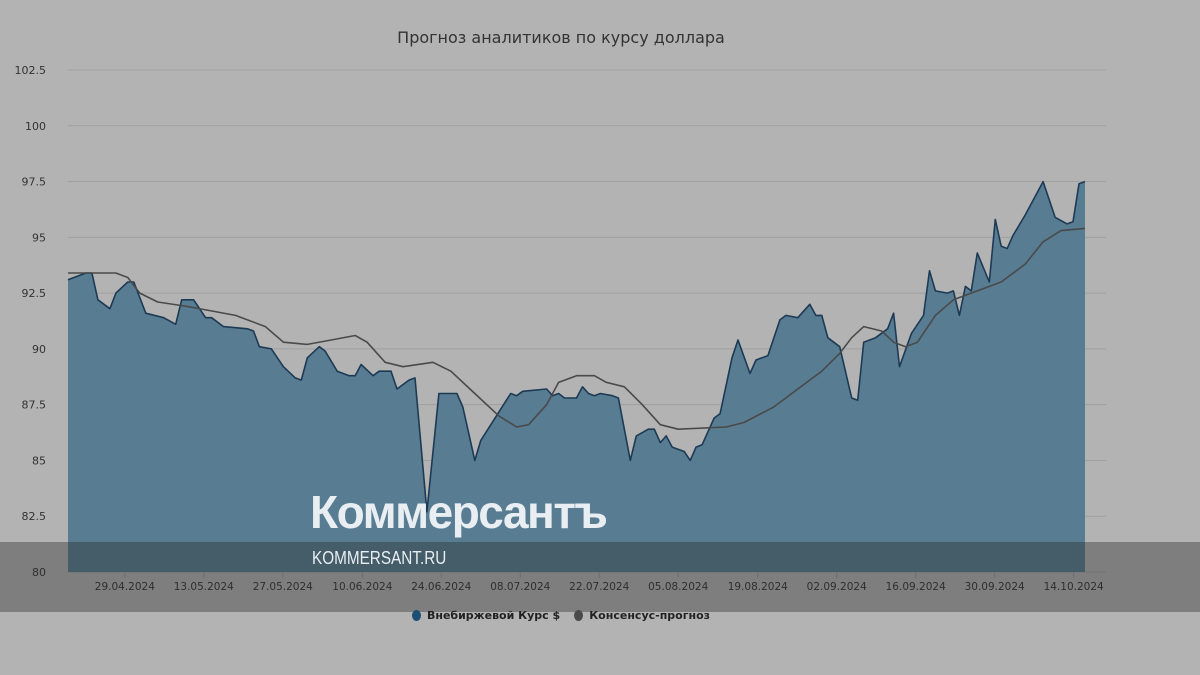  Describe the element at coordinates (600, 577) in the screenshot. I see `watermark-band` at that location.